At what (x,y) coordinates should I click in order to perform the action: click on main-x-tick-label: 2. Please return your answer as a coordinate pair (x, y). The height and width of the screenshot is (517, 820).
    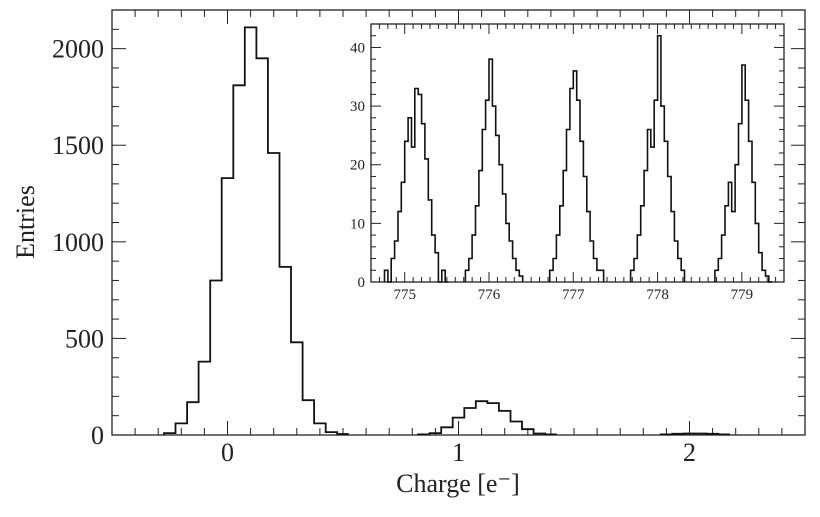
    Looking at the image, I should click on (689, 452).